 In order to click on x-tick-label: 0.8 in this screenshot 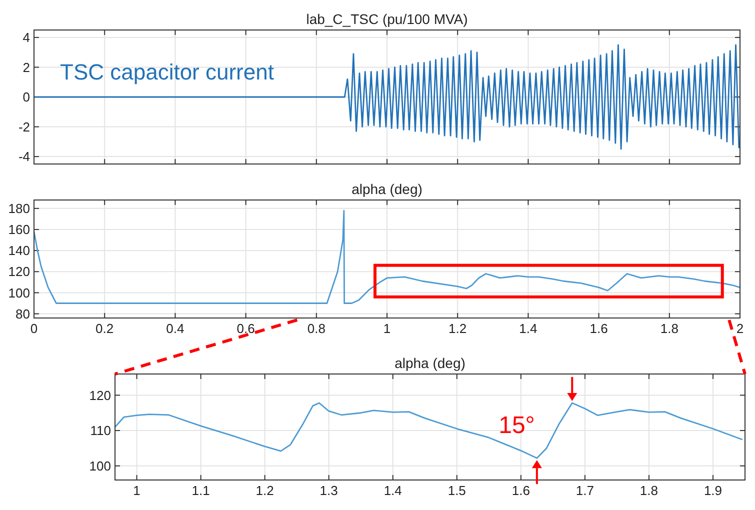, I will do `click(316, 328)`.